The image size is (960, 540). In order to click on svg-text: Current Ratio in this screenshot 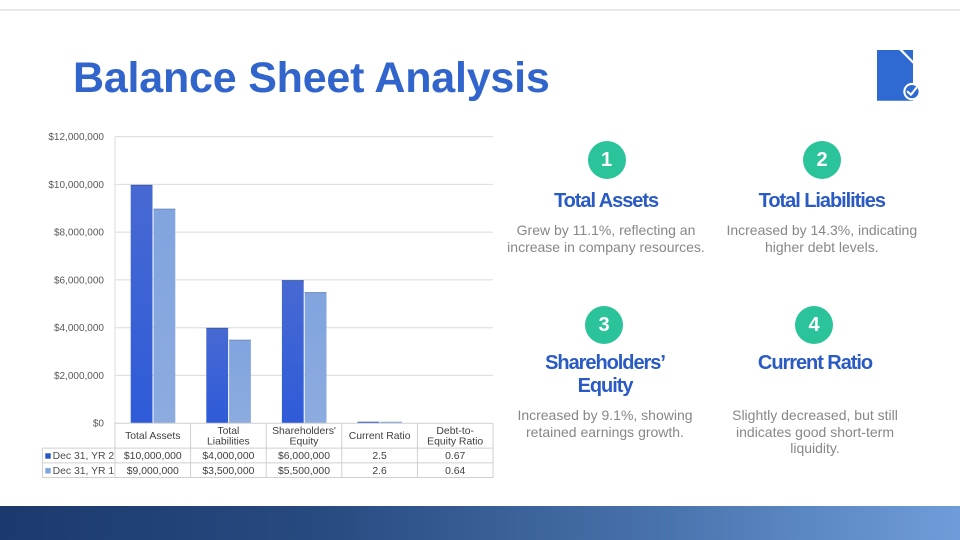, I will do `click(380, 436)`.